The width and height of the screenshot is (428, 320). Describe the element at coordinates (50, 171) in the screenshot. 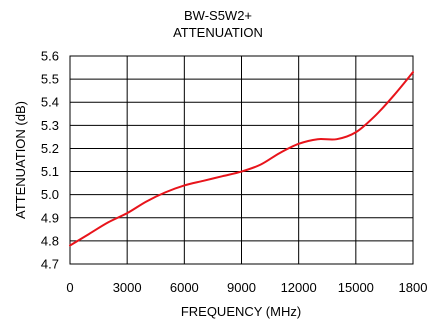

I see `y-tick-label: 5.1` at that location.